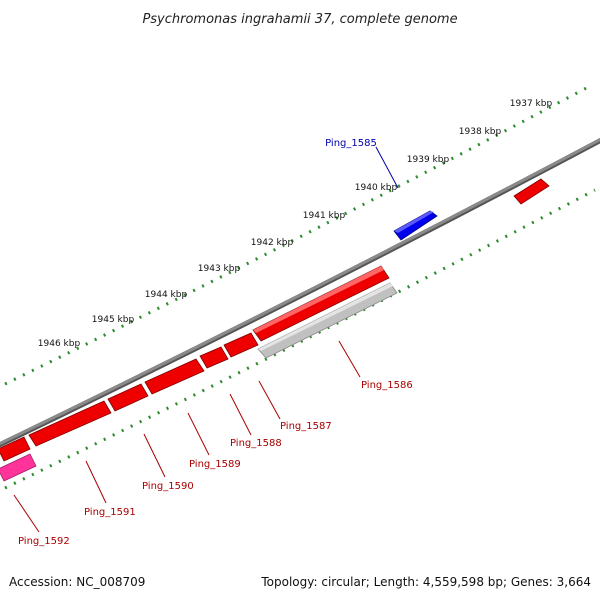 The image size is (600, 600). Describe the element at coordinates (351, 143) in the screenshot. I see `gene-label-ping-1585: Ping_1585` at that location.